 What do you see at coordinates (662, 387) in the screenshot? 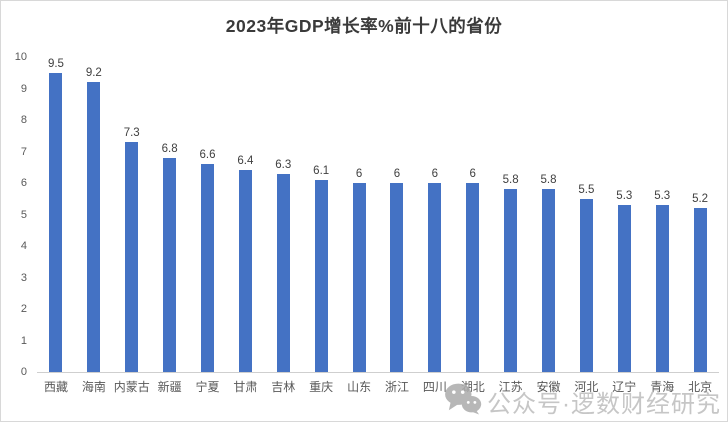
I see `x-axis-category-label: 青海` at bounding box center [662, 387].